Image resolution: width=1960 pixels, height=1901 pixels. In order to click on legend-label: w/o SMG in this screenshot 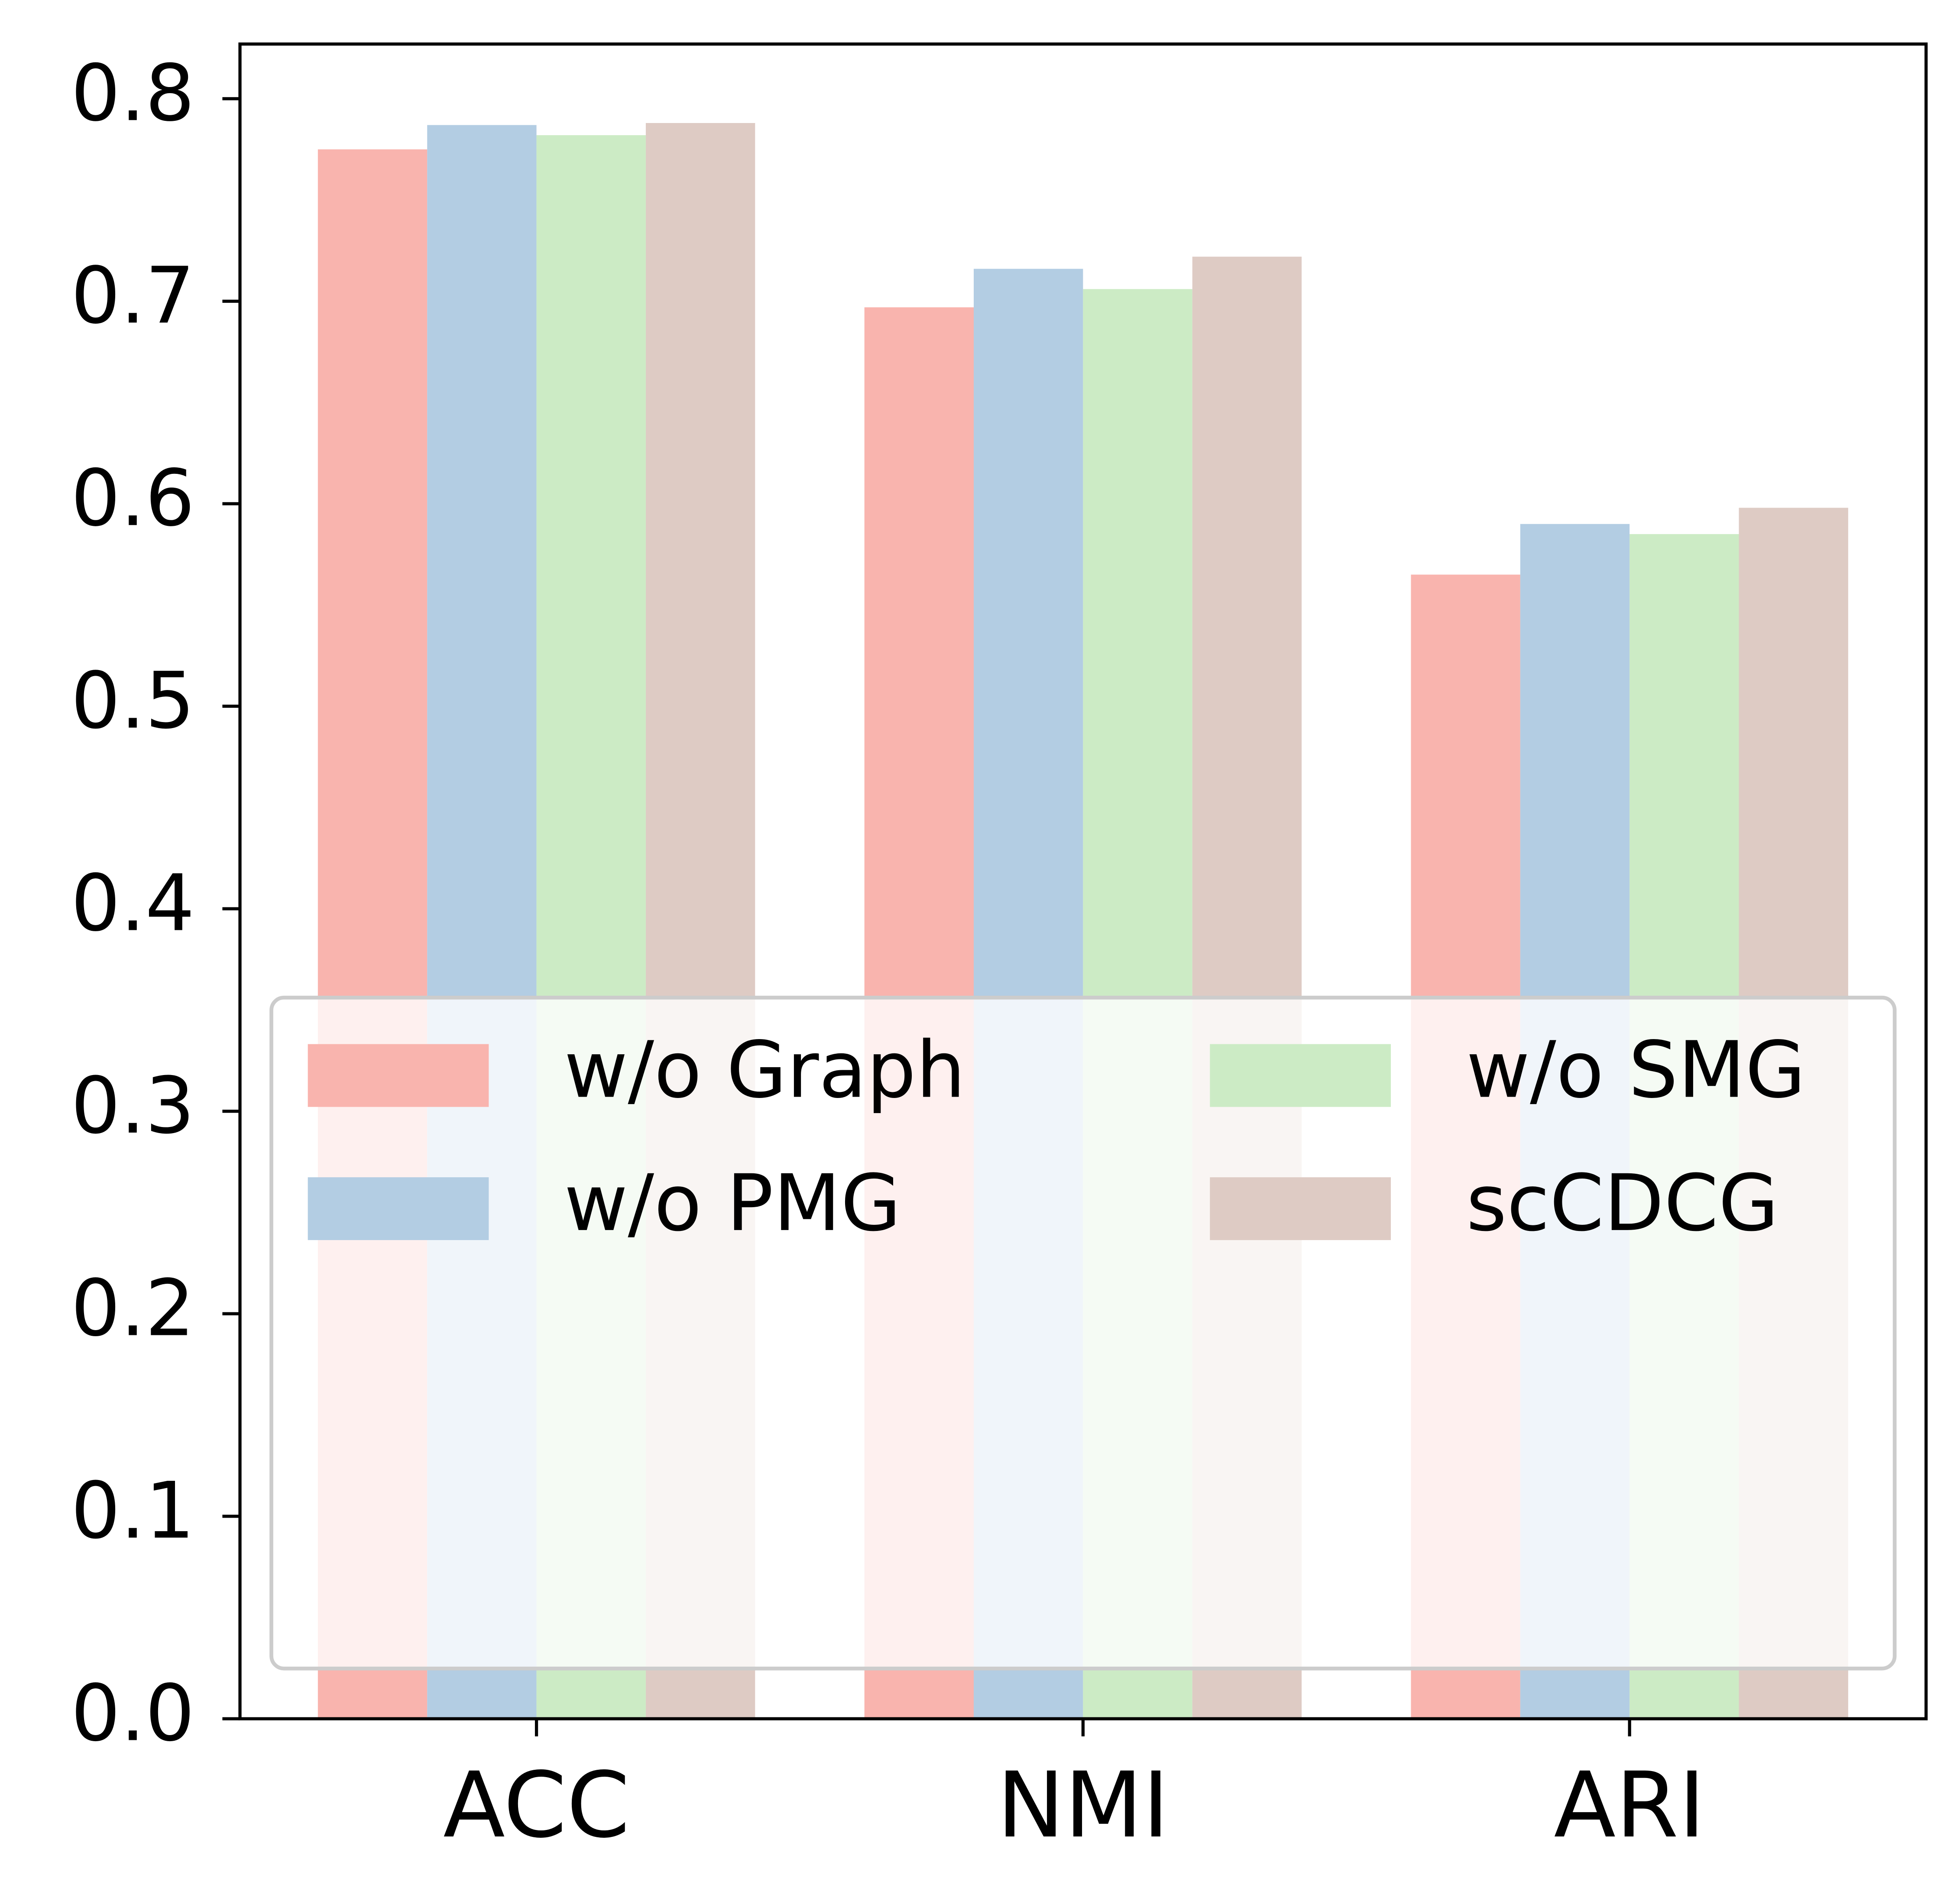, I will do `click(1635, 1070)`.